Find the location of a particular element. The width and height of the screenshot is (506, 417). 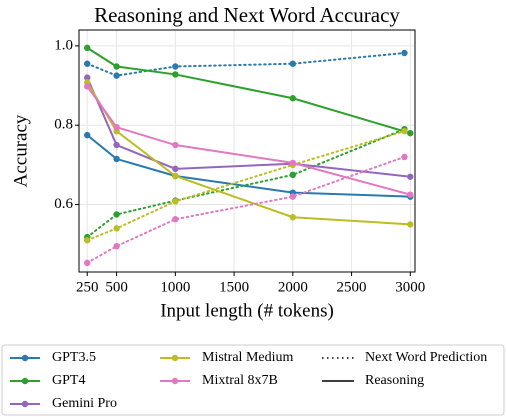

y-axis-label: Accuracy is located at coordinates (20, 150).